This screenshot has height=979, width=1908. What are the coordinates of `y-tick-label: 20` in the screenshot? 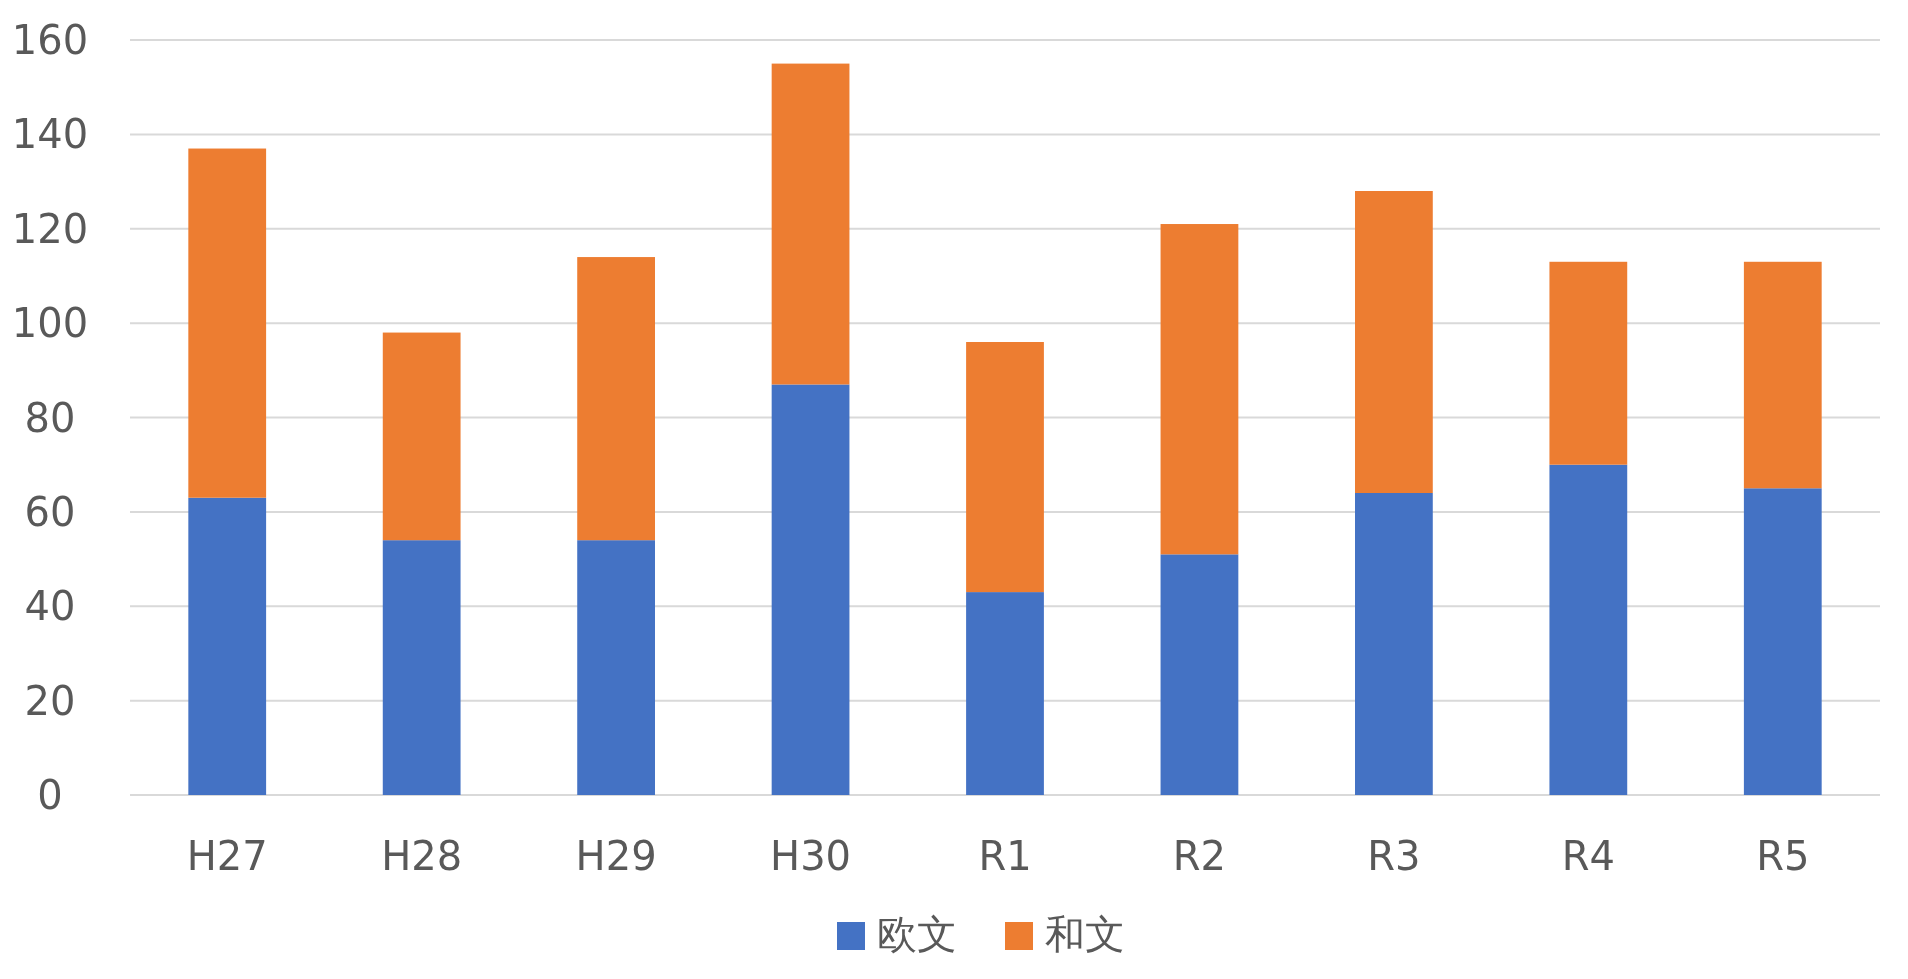 It's located at (50, 700).